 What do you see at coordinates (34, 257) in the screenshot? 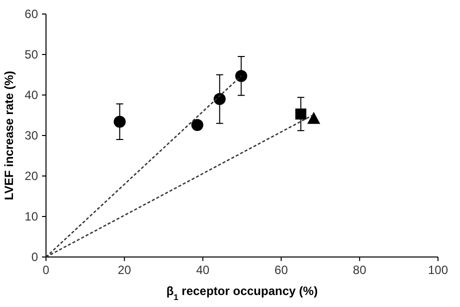
I see `y-tick-label: 0` at bounding box center [34, 257].